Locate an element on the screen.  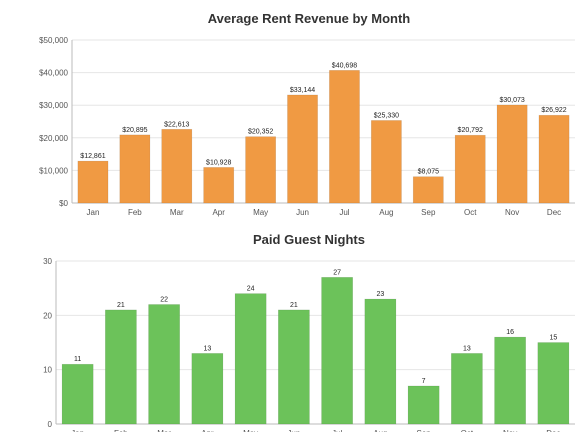
revenue-y-tick-label: $10,000 is located at coordinates (53, 170).